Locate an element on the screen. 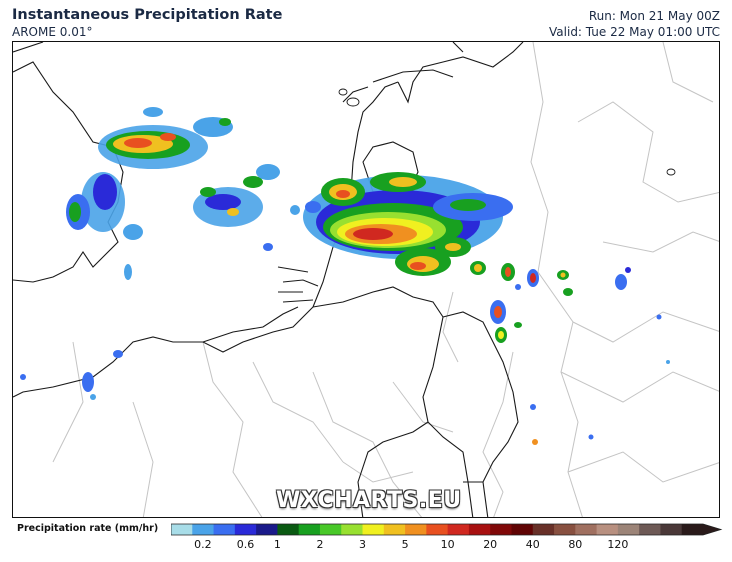 The height and width of the screenshot is (562, 732). netherlands-complex is located at coordinates (388, 224).